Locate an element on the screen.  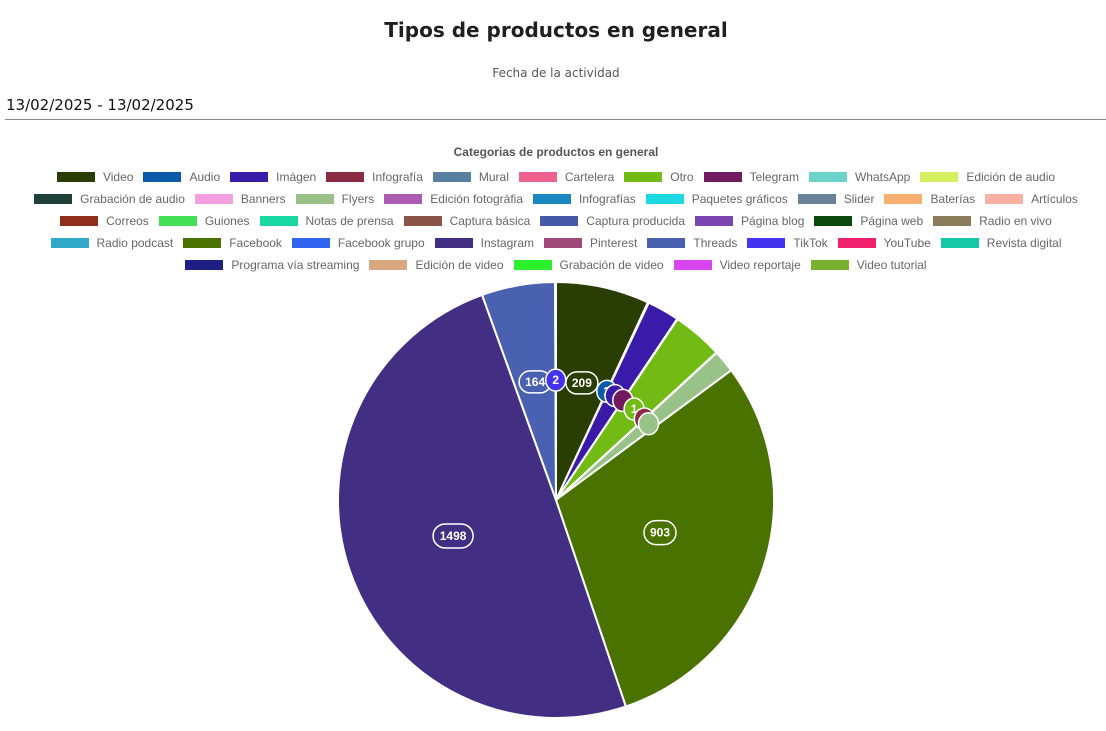
legend-item: Radio podcast is located at coordinates (112, 243).